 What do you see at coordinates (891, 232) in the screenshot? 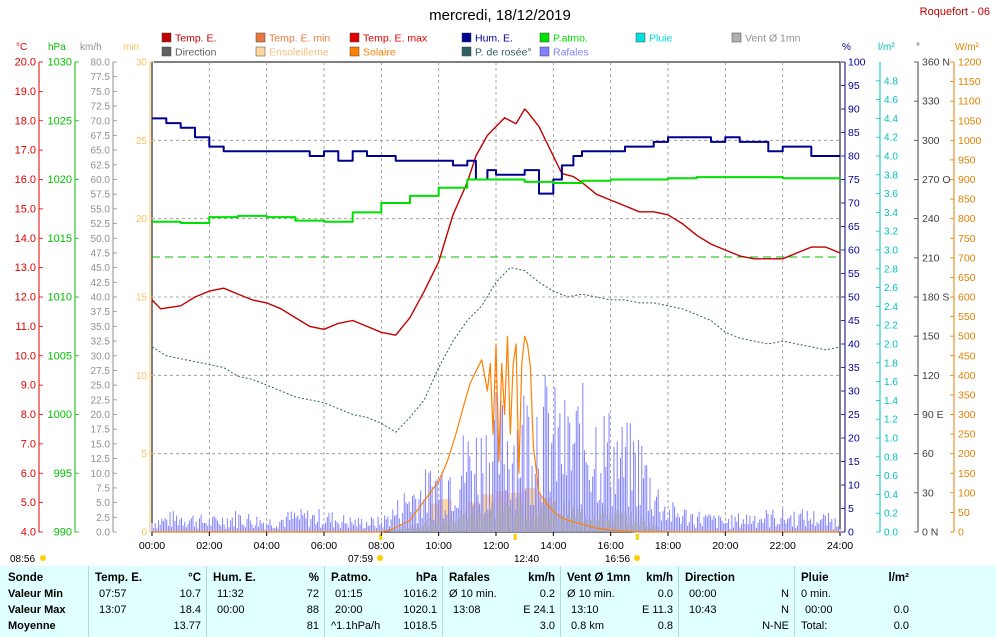
I see `rain-tick: 3.2` at bounding box center [891, 232].